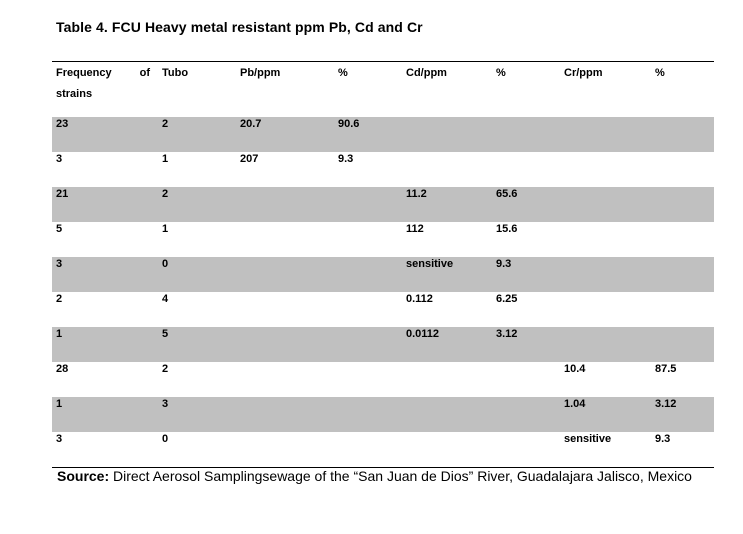 Image resolution: width=743 pixels, height=534 pixels. I want to click on cell-cd-percent: 65.6, so click(507, 194).